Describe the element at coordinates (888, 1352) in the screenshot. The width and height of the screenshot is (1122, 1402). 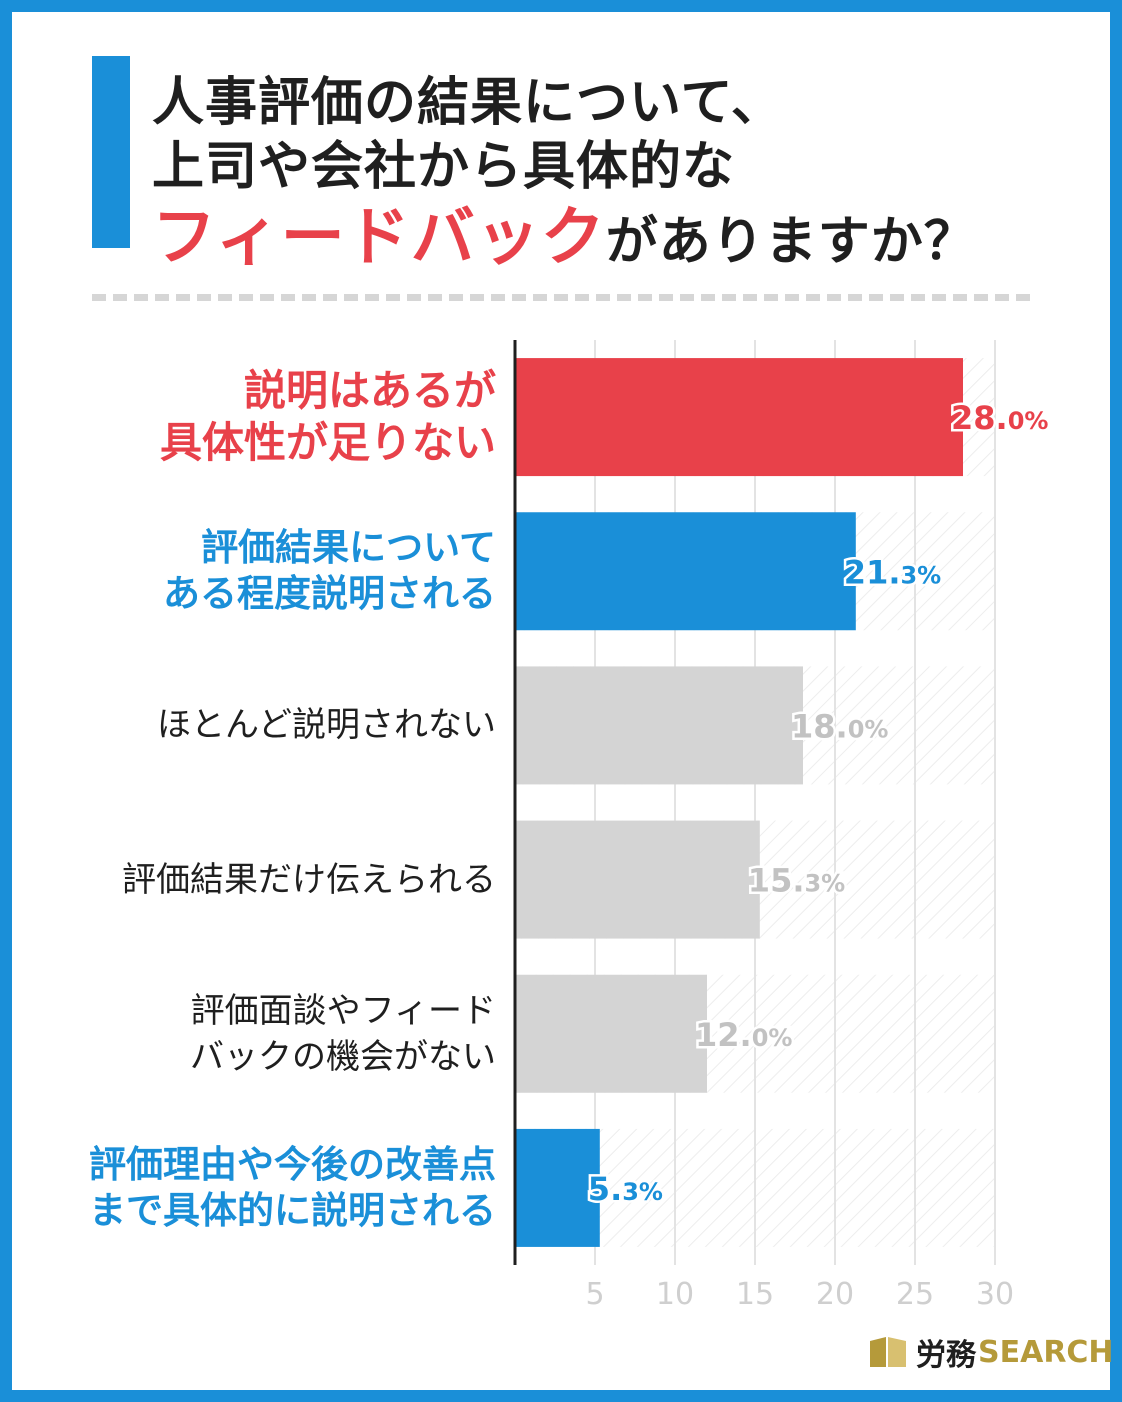
I see `logo-mark-icon` at that location.